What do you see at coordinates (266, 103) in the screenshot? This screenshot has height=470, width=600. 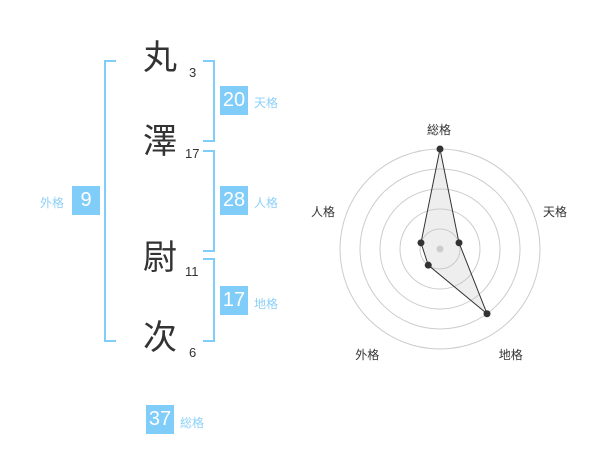 I see `tenkaku-label: 天格` at bounding box center [266, 103].